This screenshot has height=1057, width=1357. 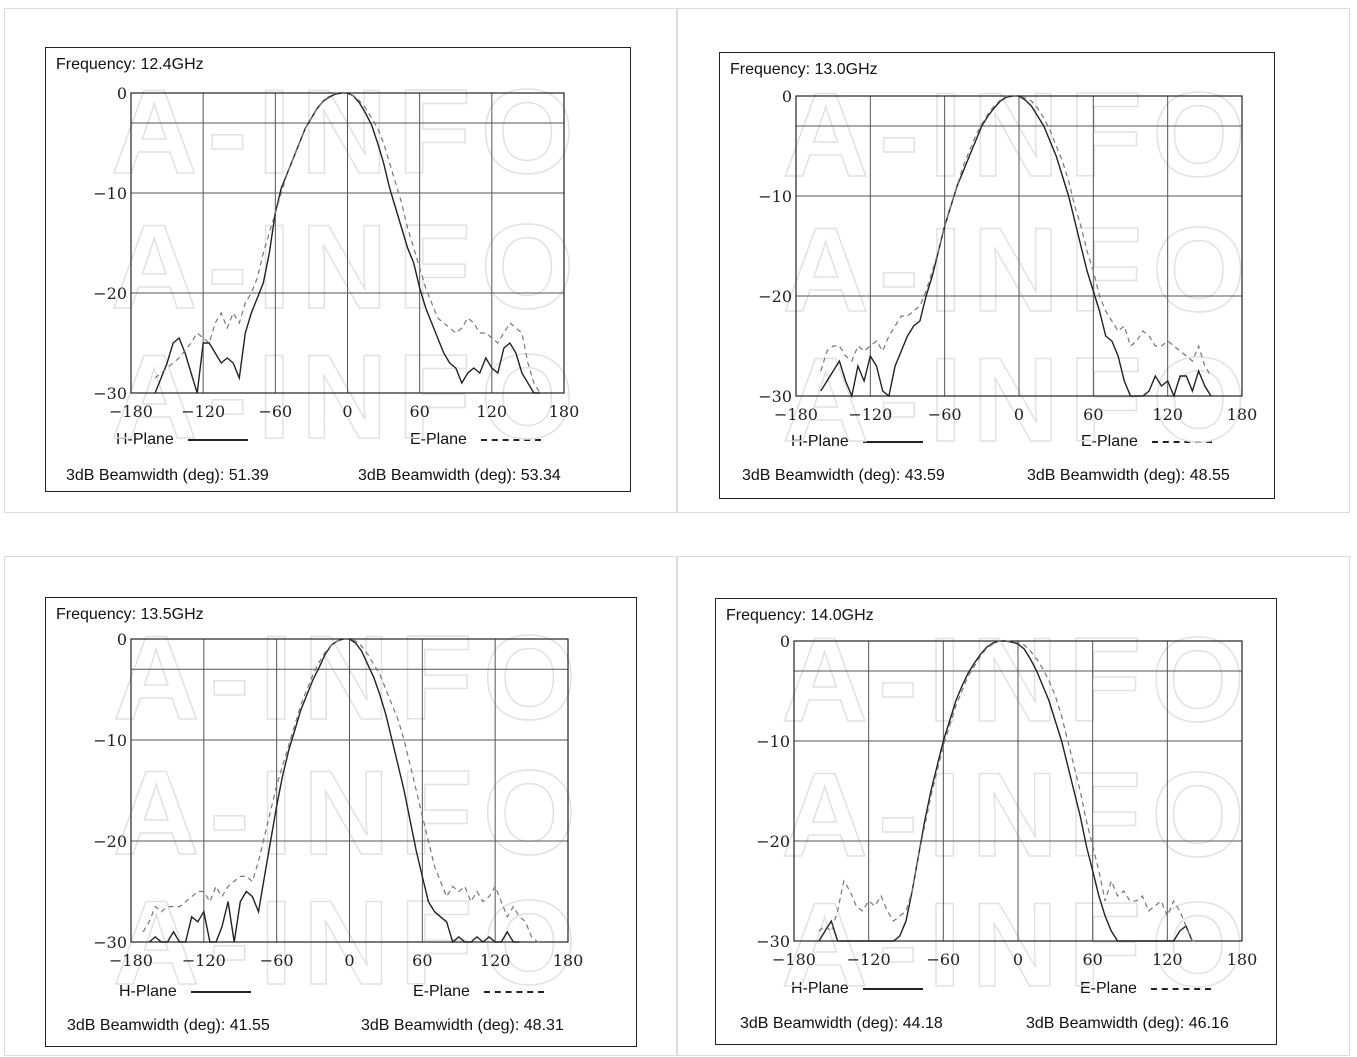 I want to click on e-beamwidth: 3dB Beamwidth (deg): 48.55, so click(x=1128, y=476).